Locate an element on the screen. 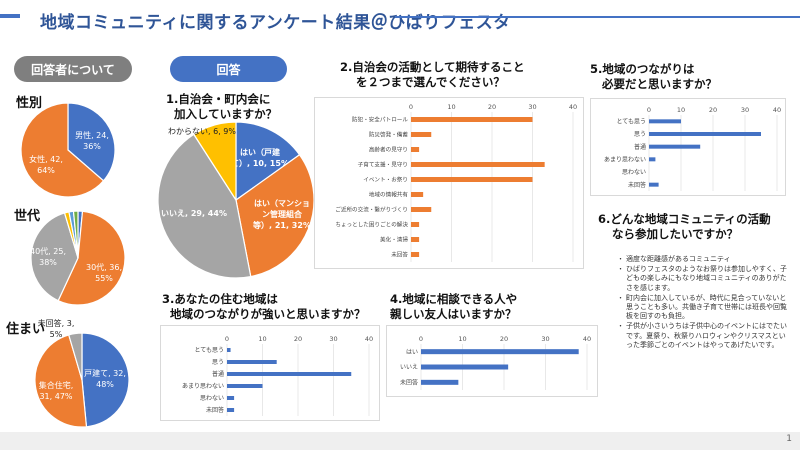  age-slice-label: 55% is located at coordinates (104, 278).